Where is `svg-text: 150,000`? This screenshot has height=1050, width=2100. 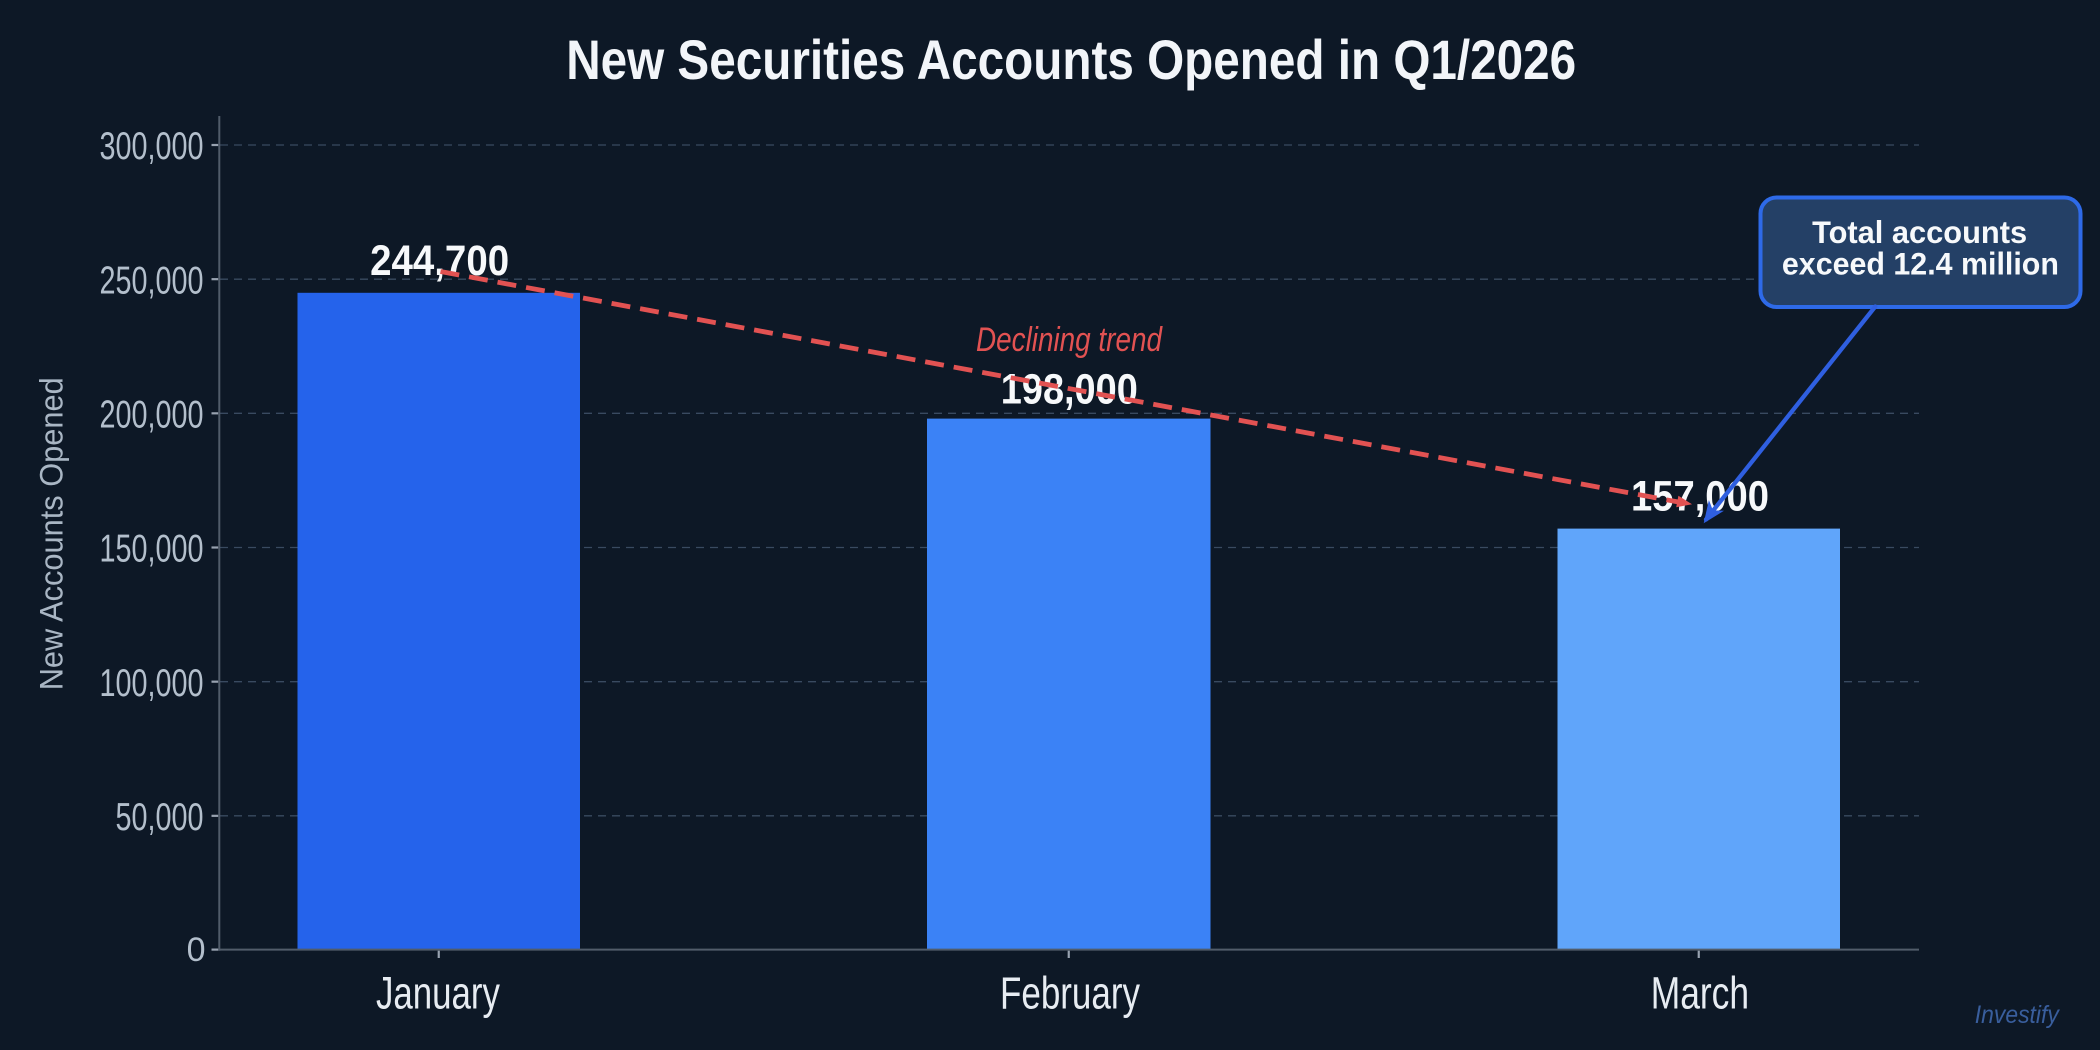
svg-text: 150,000 is located at coordinates (152, 549).